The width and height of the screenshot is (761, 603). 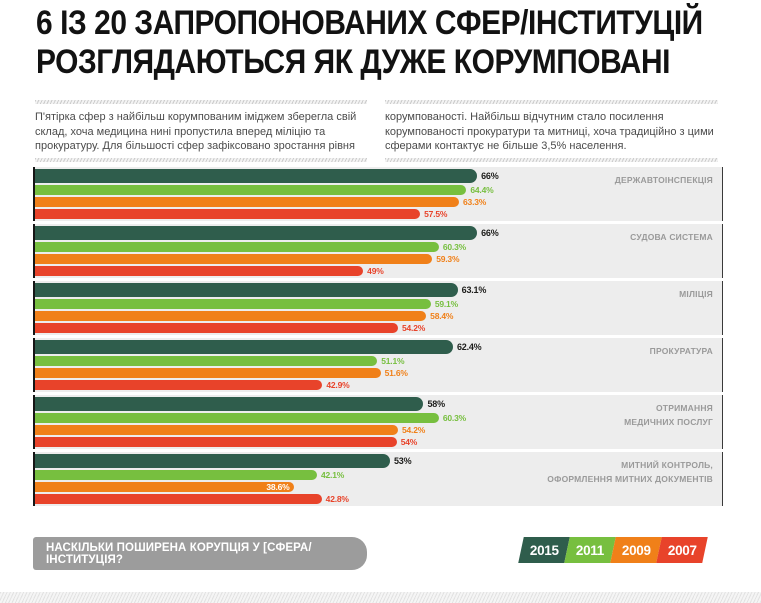 I want to click on bar-value-label: 63.3%, so click(x=475, y=202).